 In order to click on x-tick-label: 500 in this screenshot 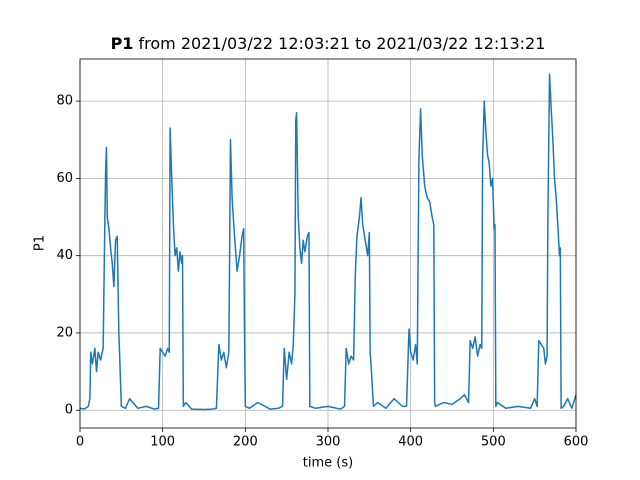, I will do `click(493, 442)`.